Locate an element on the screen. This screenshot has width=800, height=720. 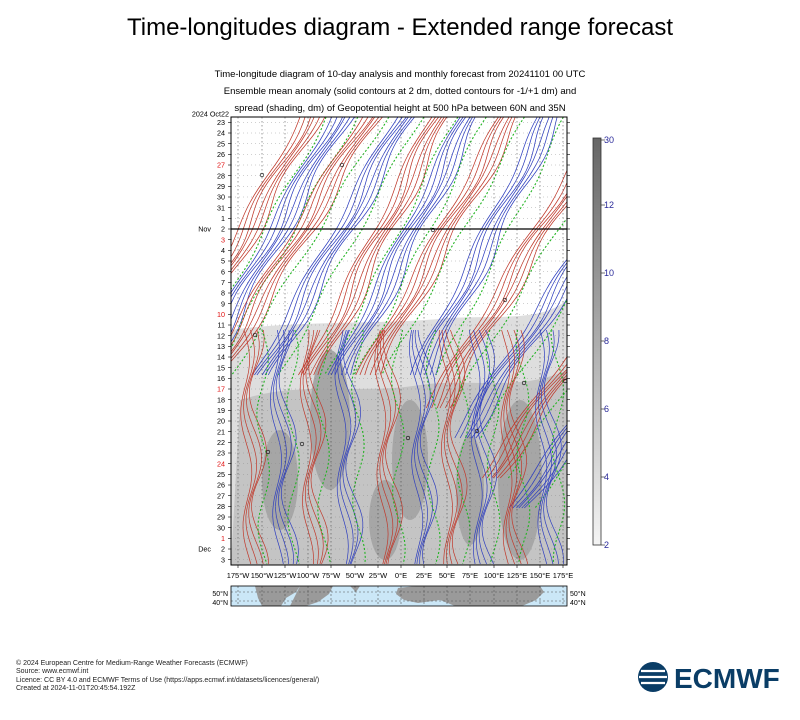
y-month-label: 2024 Oct22 is located at coordinates (210, 114).